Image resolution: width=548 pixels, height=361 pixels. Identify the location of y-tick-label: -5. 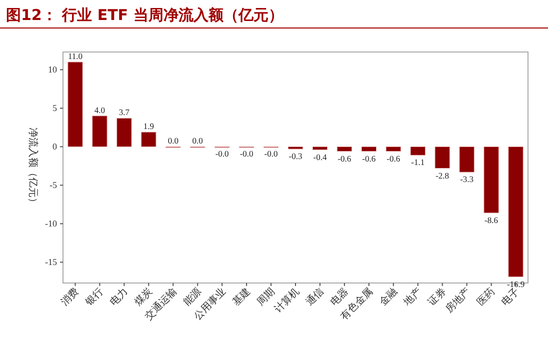
(54, 185).